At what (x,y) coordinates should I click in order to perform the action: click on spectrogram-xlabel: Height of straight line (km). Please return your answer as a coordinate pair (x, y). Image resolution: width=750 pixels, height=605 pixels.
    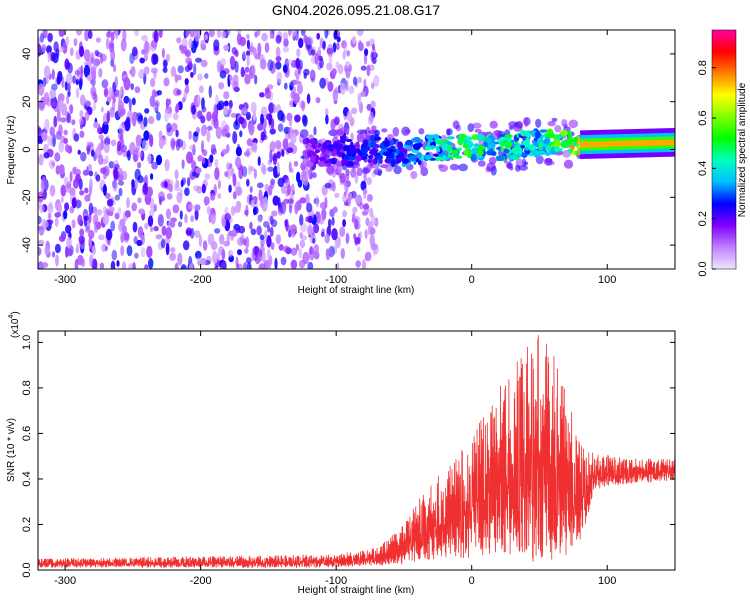
    Looking at the image, I should click on (356, 290).